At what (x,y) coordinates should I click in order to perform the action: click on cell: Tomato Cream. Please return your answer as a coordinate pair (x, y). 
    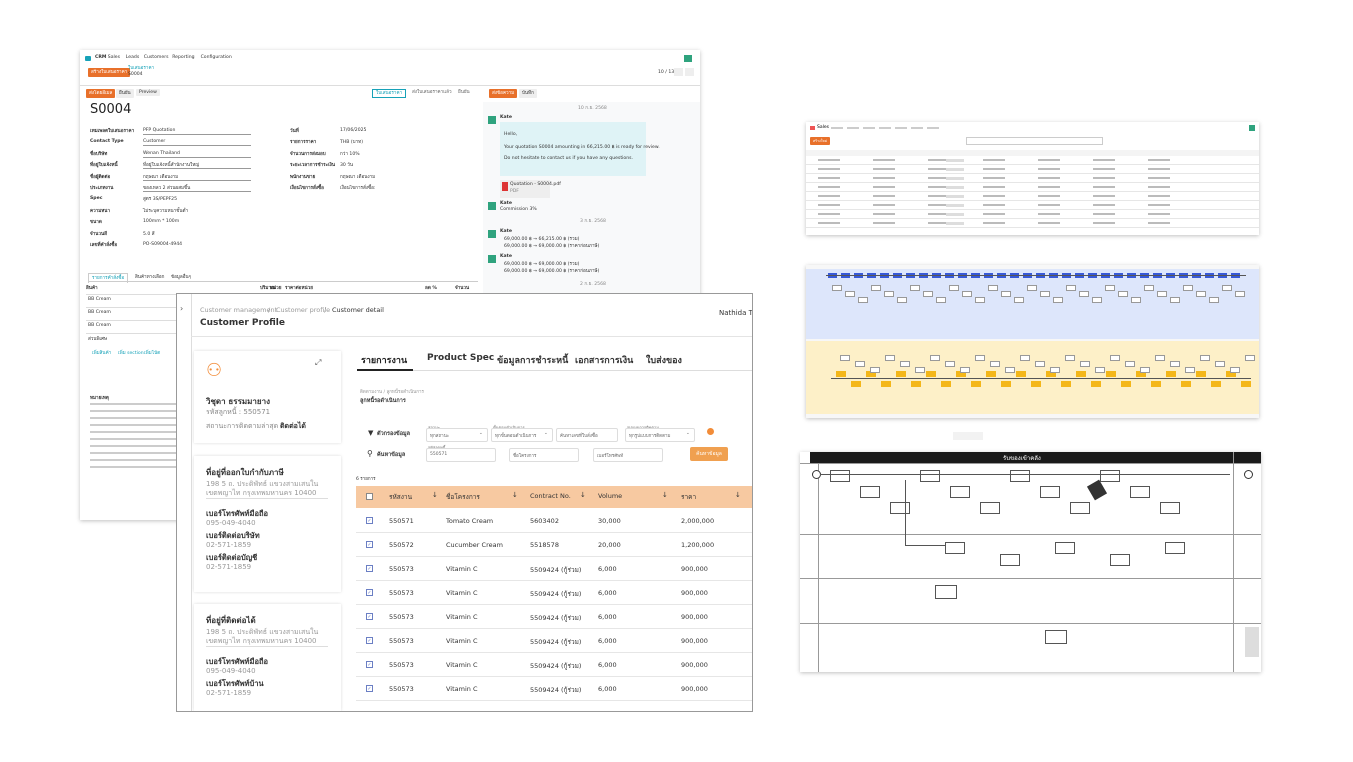
    Looking at the image, I should click on (470, 521).